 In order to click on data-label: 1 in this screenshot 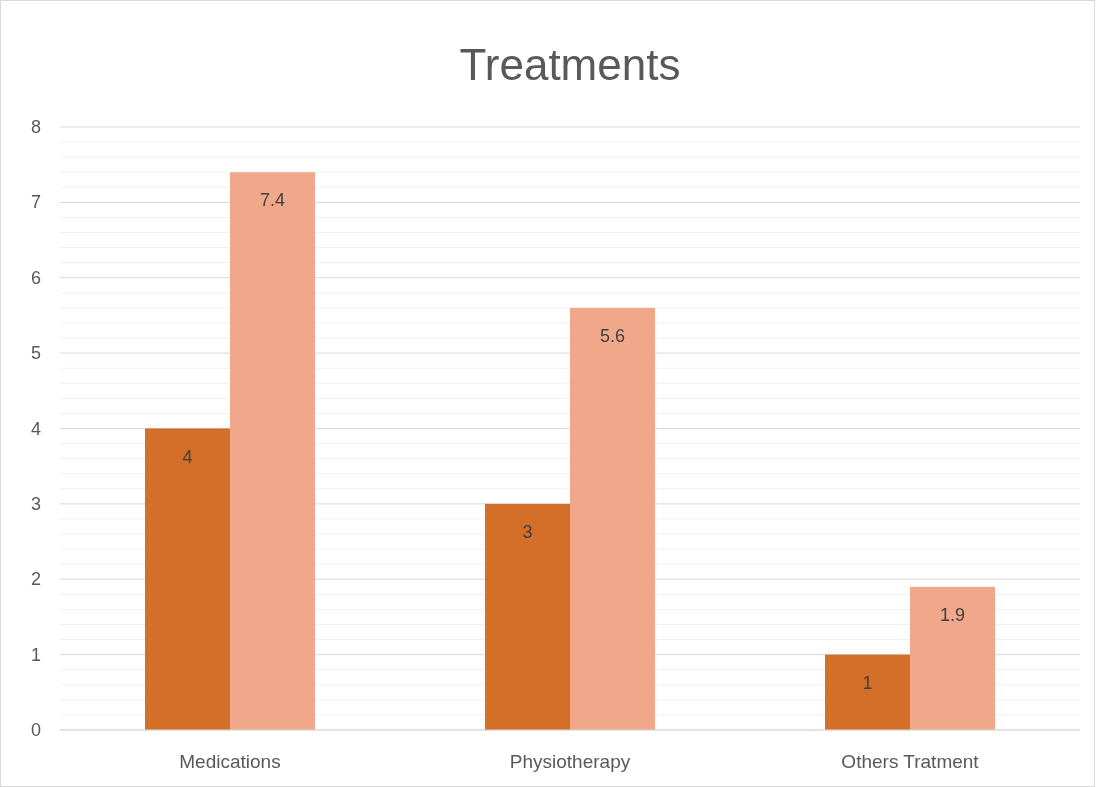, I will do `click(867, 682)`.